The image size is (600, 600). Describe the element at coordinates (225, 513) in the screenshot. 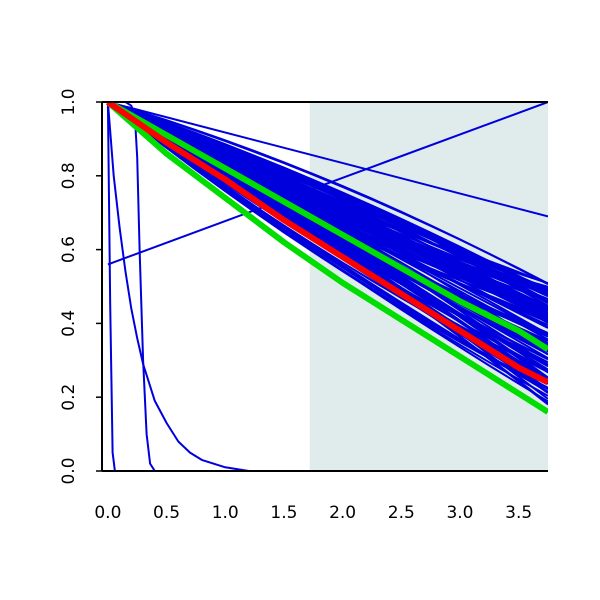

I see `x-tick-label: 1.0` at that location.